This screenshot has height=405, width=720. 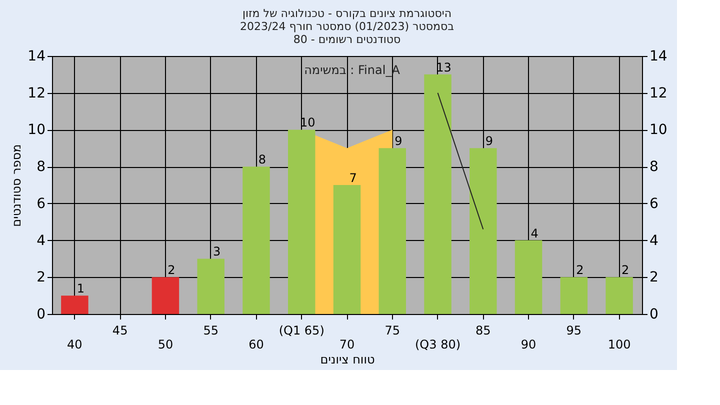 What do you see at coordinates (262, 159) in the screenshot?
I see `data-label: 8` at bounding box center [262, 159].